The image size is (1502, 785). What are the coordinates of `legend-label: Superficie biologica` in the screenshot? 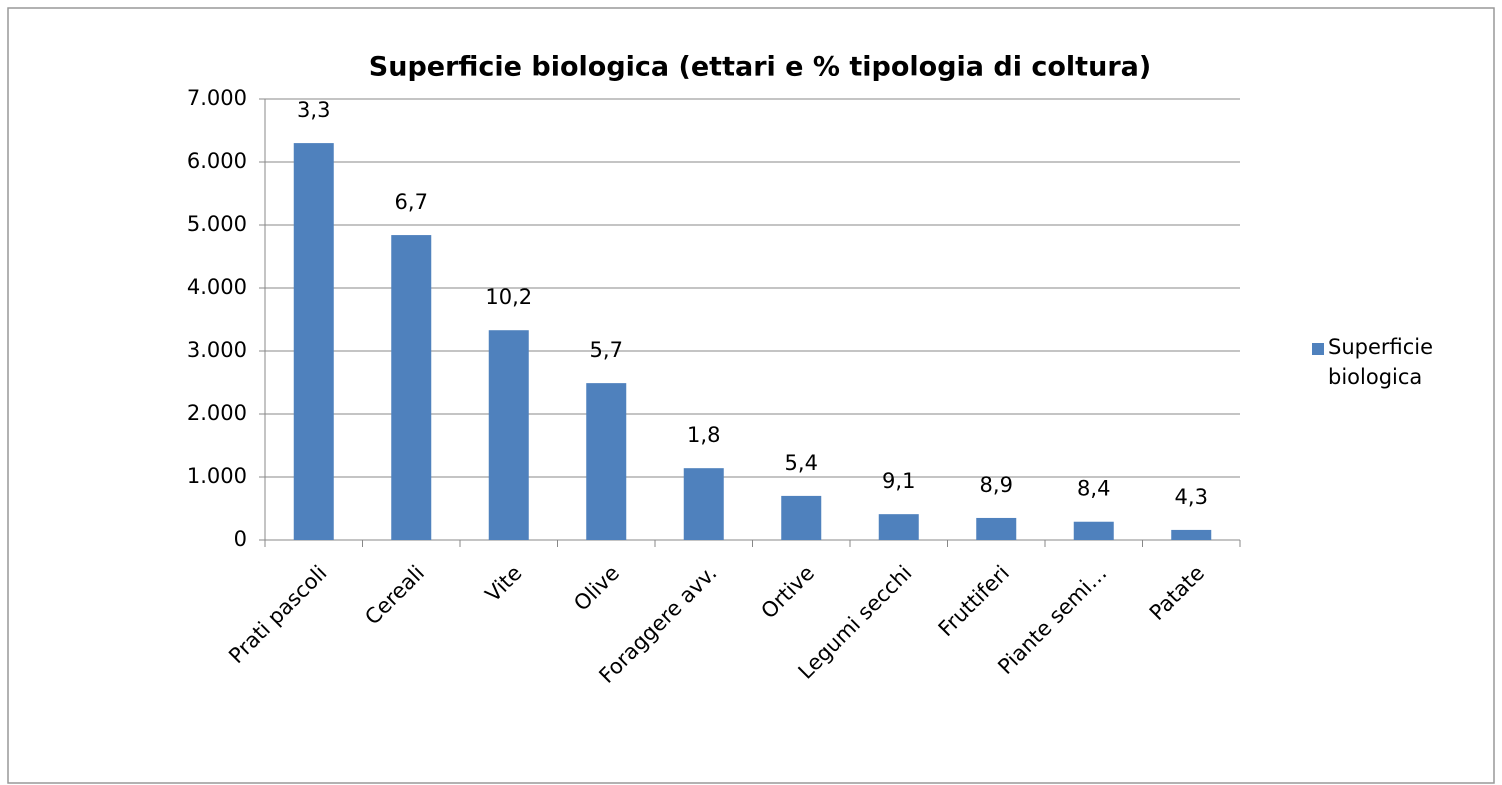 It's located at (1381, 362).